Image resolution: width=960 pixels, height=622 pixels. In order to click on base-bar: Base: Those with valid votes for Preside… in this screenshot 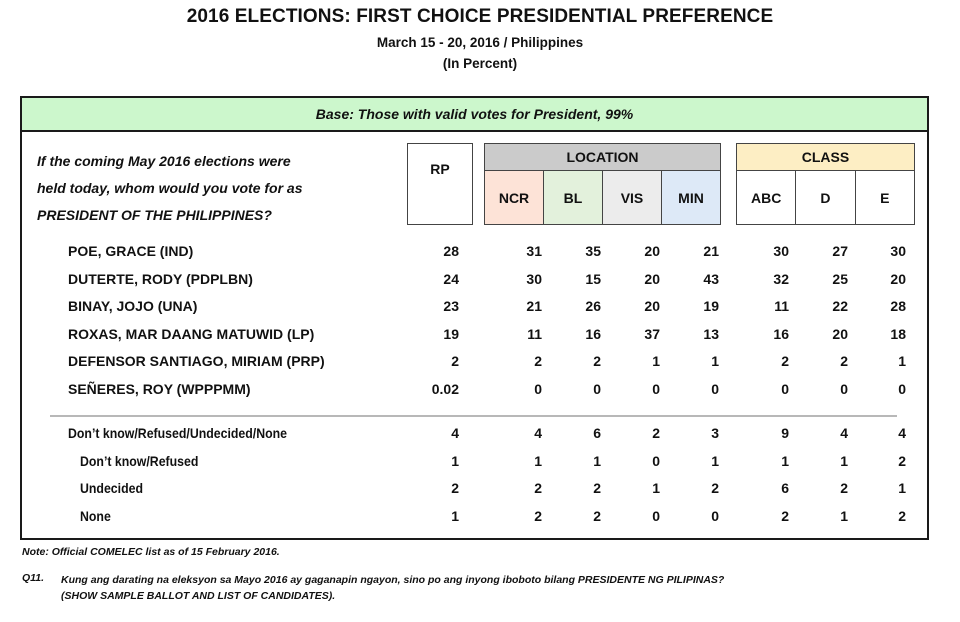, I will do `click(474, 115)`.